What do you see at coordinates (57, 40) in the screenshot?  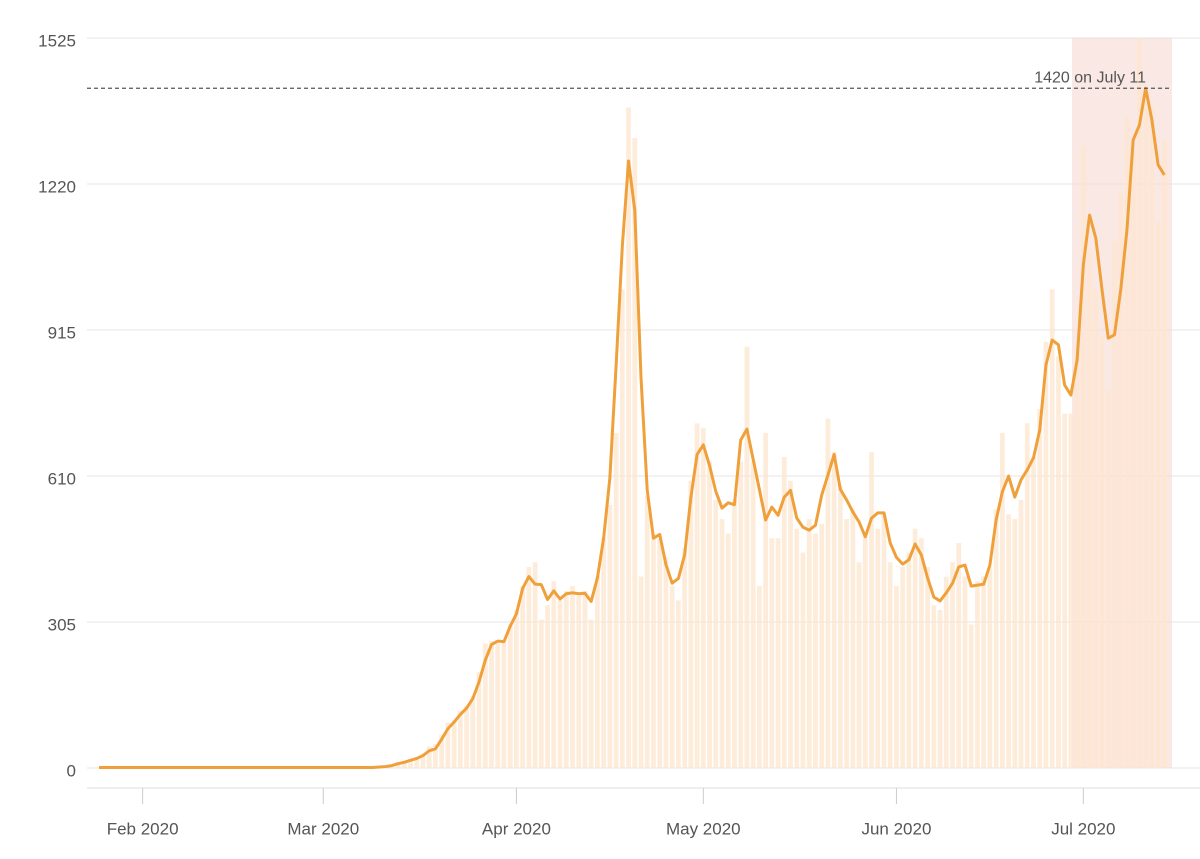 I see `y-tick-label: 1525` at bounding box center [57, 40].